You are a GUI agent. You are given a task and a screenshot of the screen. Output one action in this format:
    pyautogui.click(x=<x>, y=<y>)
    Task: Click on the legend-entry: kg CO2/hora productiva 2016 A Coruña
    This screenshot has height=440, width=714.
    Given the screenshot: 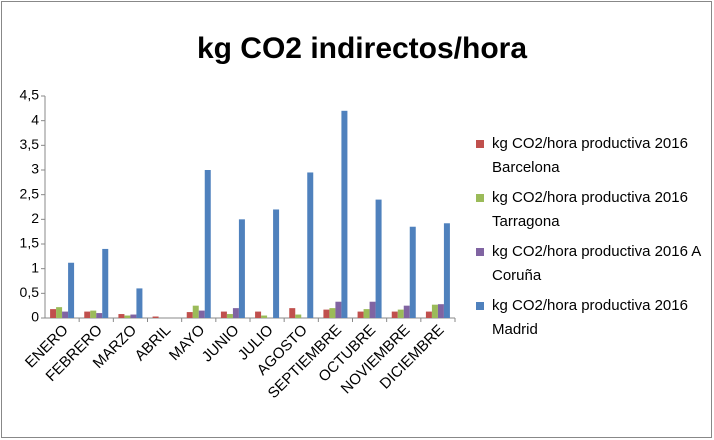 What is the action you would take?
    pyautogui.click(x=594, y=267)
    